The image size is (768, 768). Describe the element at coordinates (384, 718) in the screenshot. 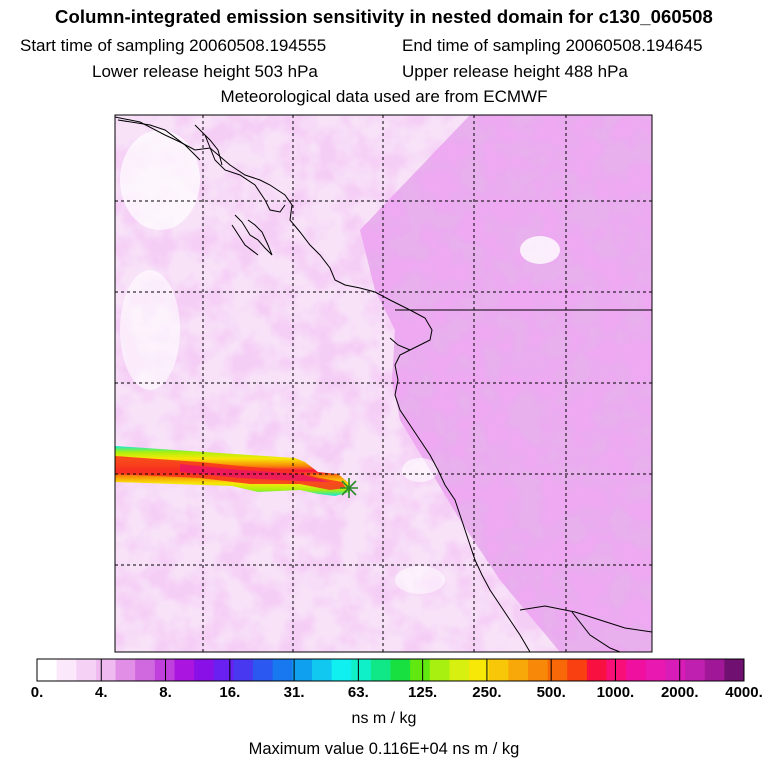

I see `colorbar-units: ns m / kg` at that location.